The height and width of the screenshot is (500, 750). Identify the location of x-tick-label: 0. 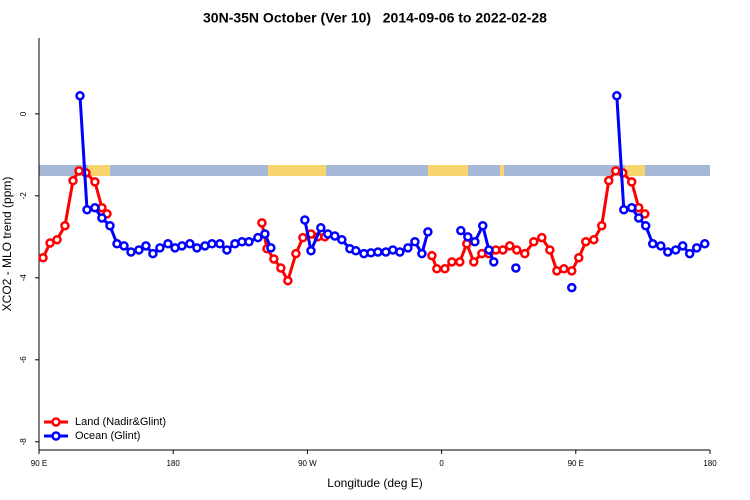
(441, 463).